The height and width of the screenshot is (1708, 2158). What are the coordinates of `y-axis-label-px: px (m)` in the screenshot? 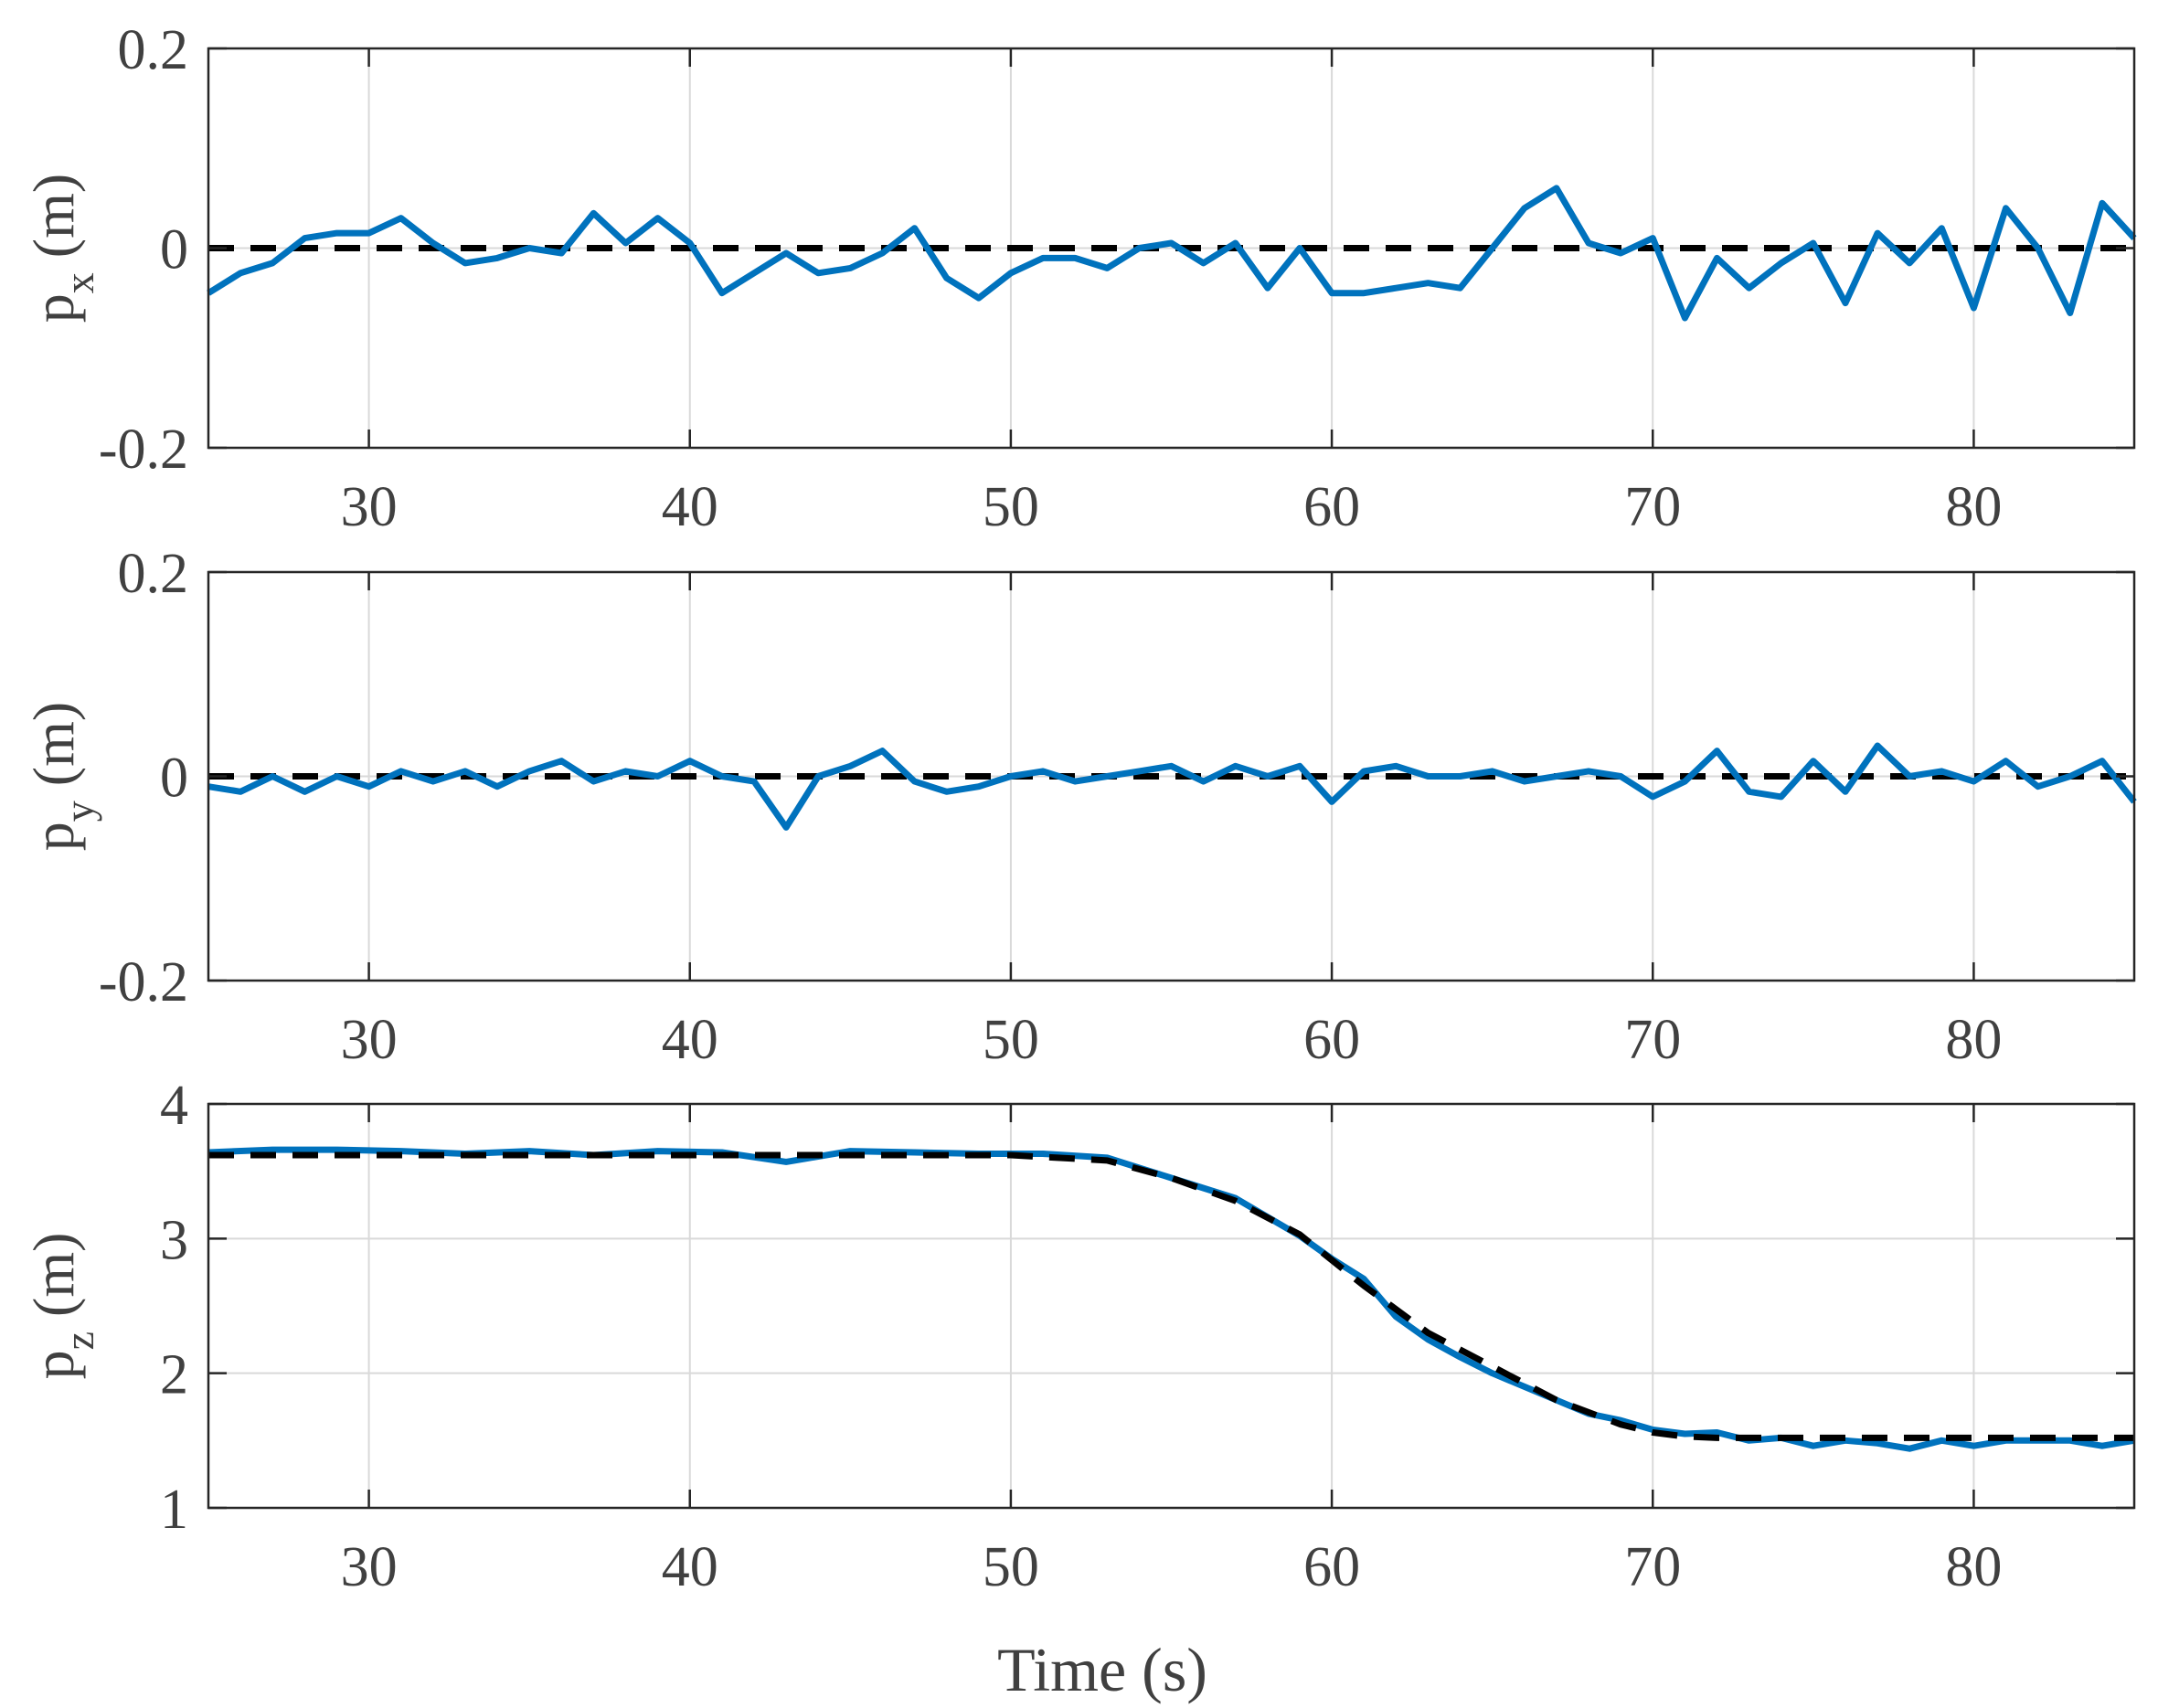 It's located at (61, 248).